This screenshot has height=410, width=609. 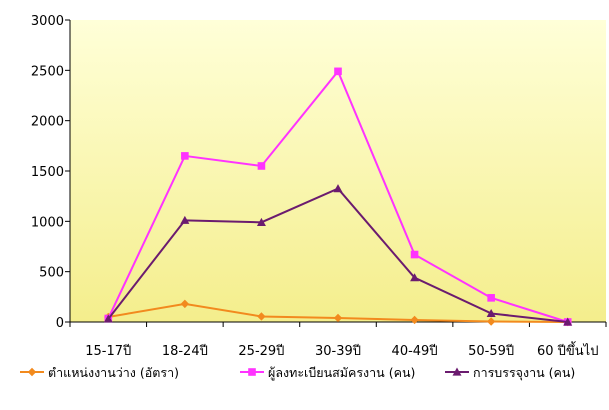 What do you see at coordinates (261, 351) in the screenshot?
I see `x-tick-label: 25-29ปี` at bounding box center [261, 351].